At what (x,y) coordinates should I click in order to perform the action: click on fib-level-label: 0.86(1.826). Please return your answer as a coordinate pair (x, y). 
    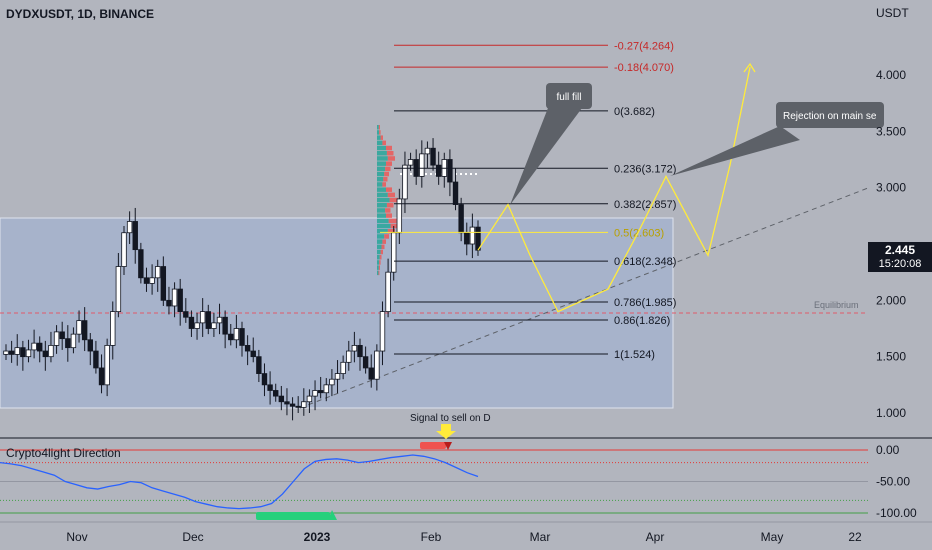
    Looking at the image, I should click on (642, 321).